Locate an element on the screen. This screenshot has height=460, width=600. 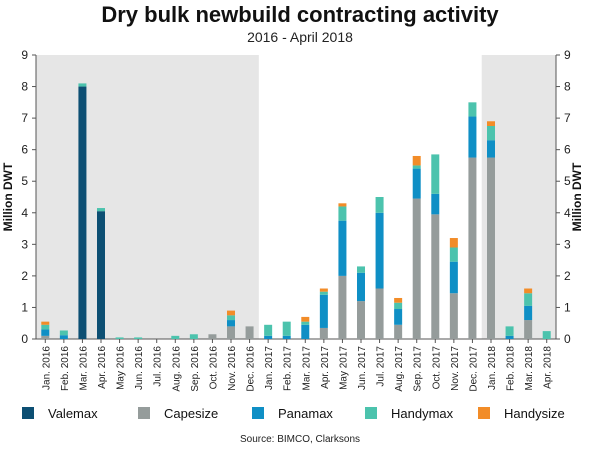
y-tick-label-right: 8 is located at coordinates (567, 87).